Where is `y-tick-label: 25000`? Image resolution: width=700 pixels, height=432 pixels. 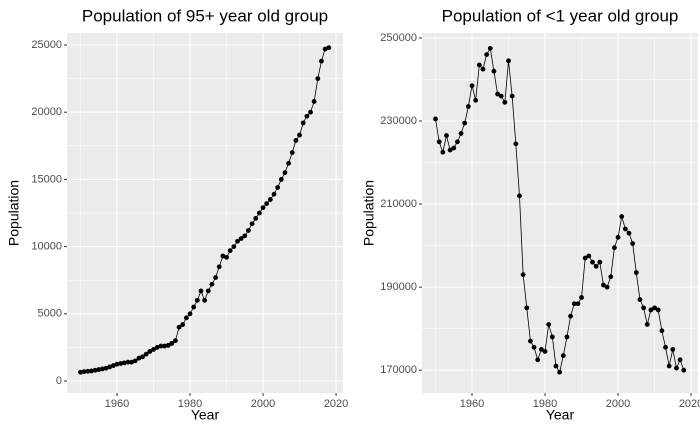
y-tick-label: 25000 is located at coordinates (46, 45).